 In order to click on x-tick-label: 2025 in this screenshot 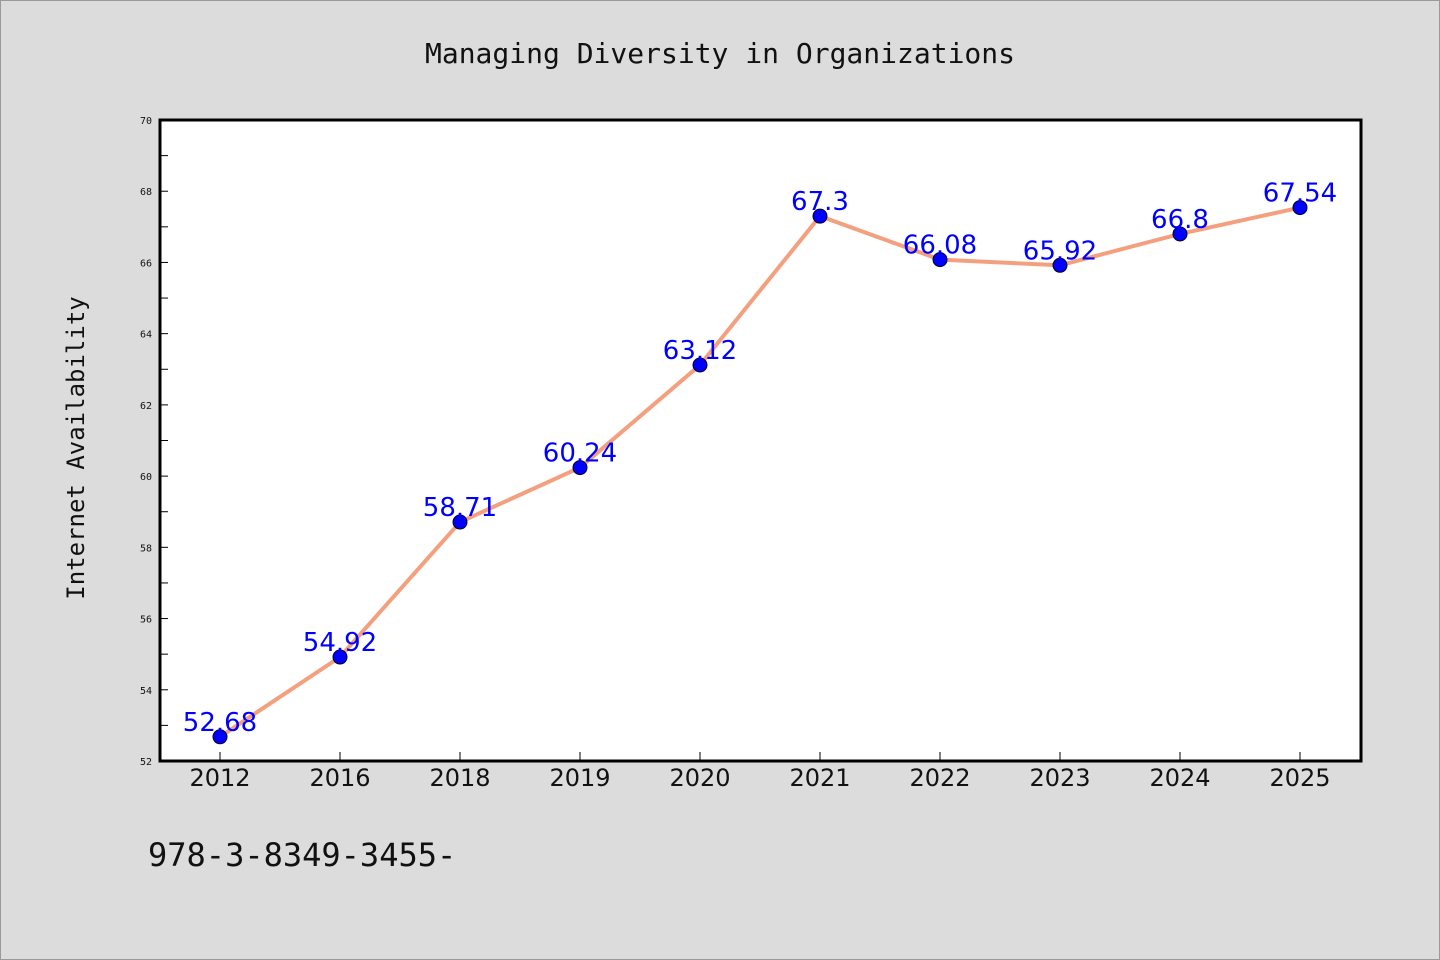, I will do `click(1299, 778)`.